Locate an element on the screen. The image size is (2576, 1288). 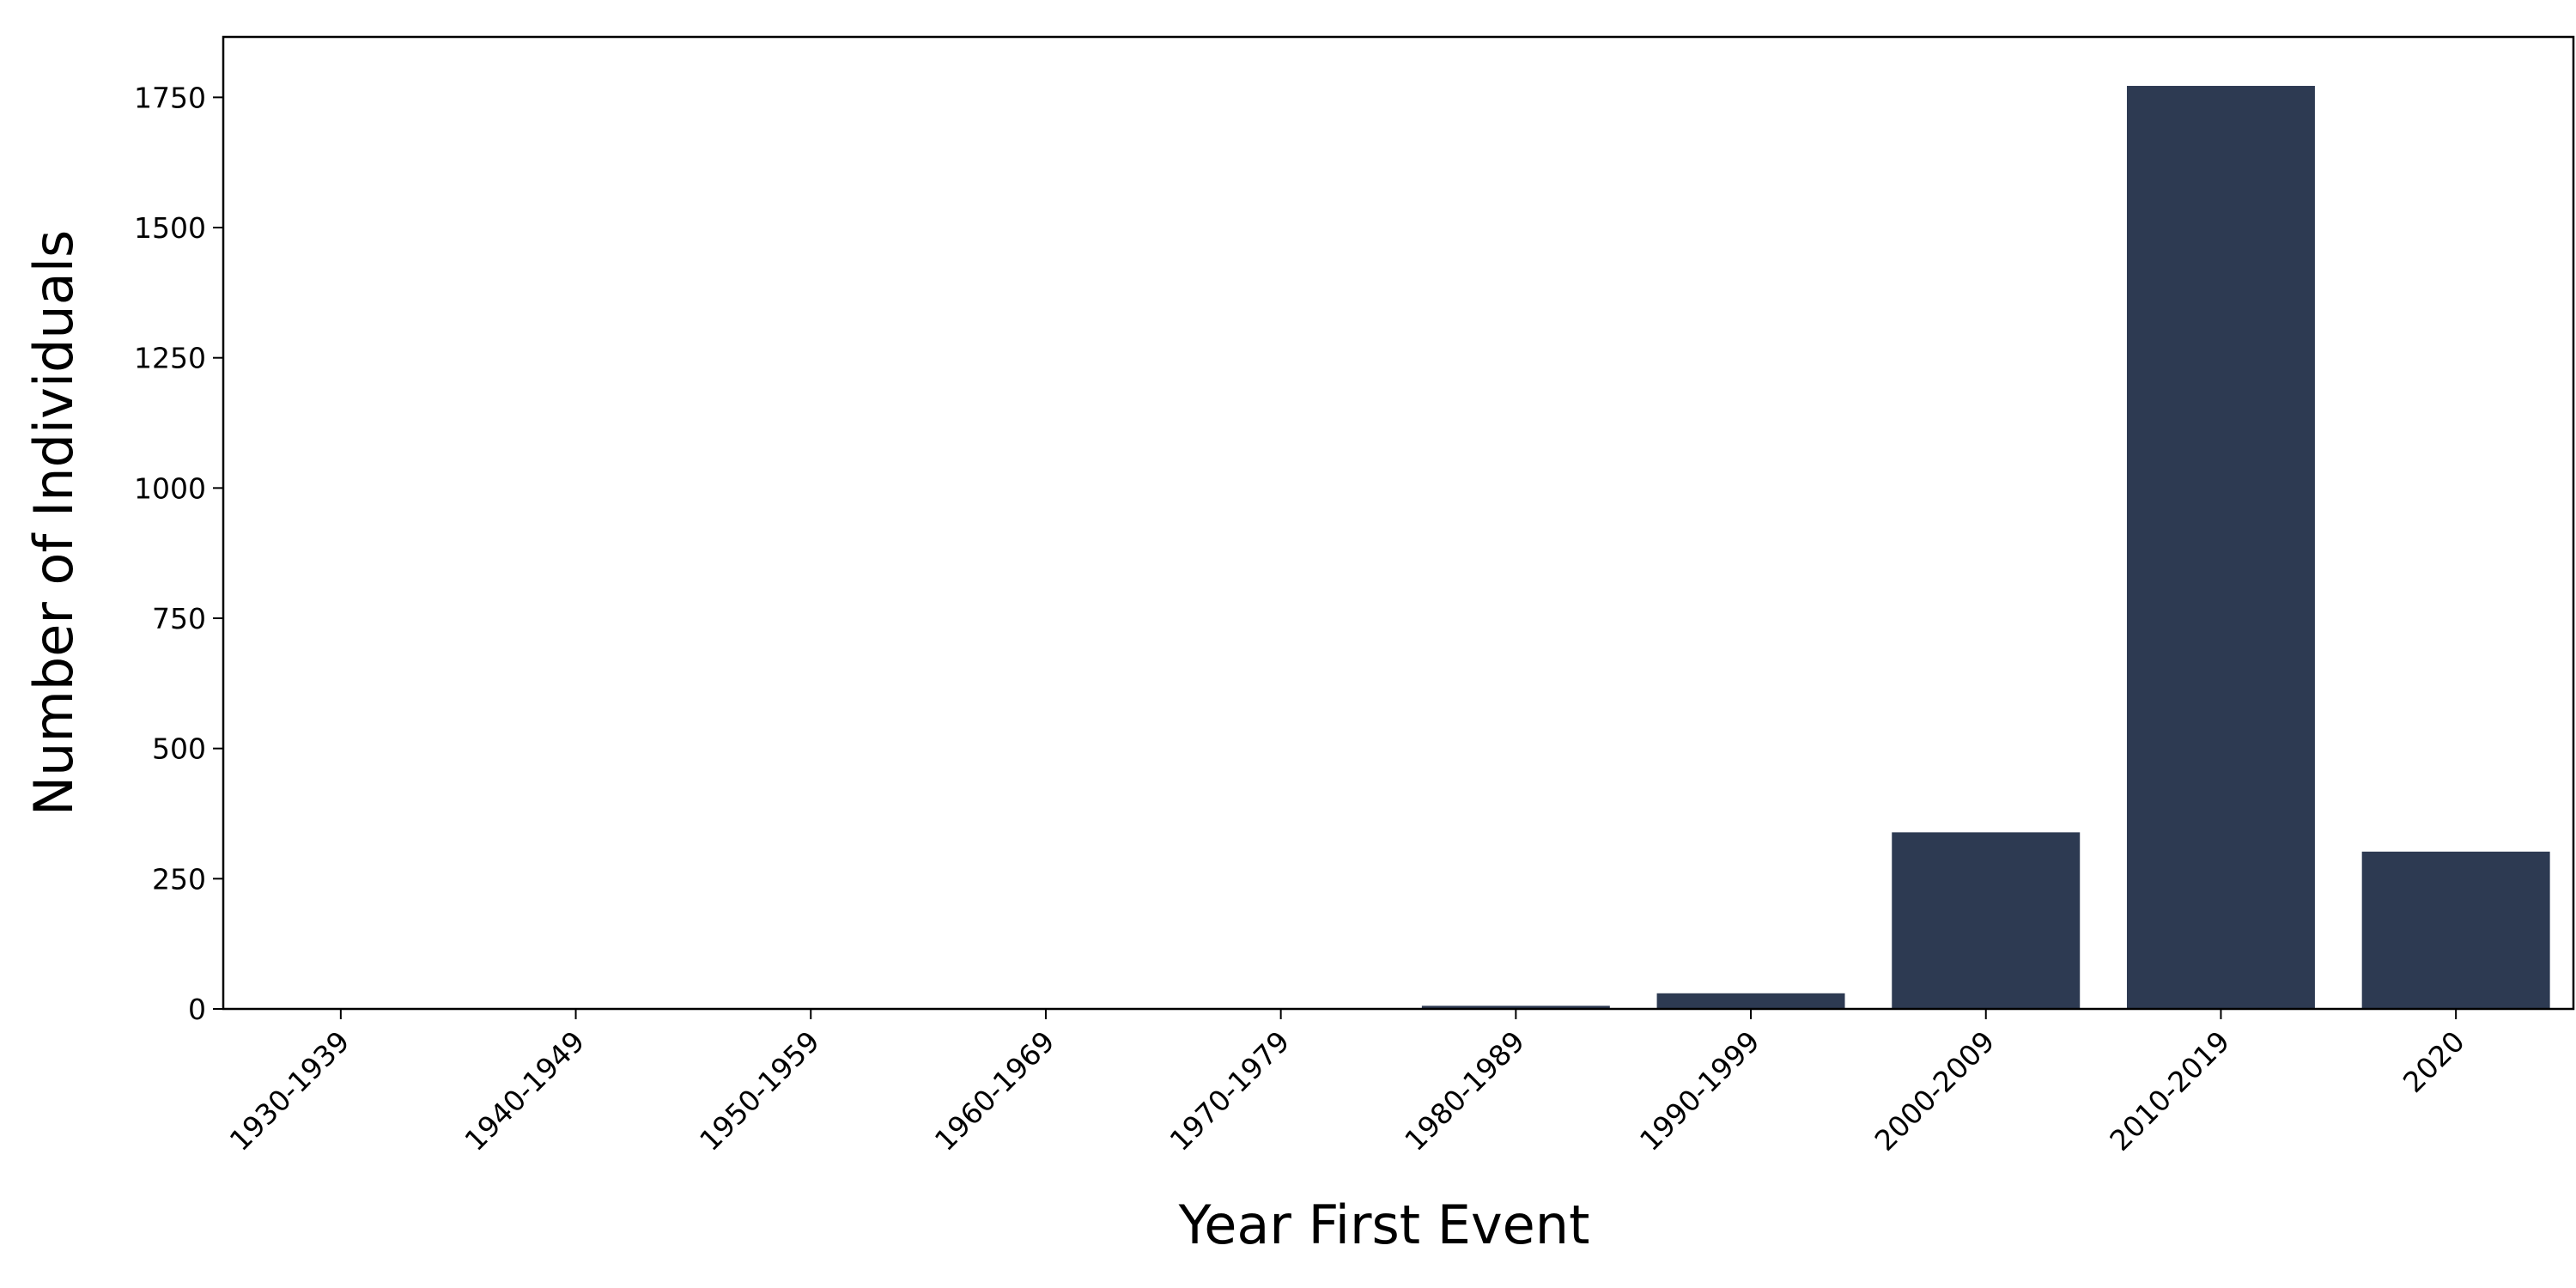
x-tick-label: 1980-1989 is located at coordinates (1464, 1090).